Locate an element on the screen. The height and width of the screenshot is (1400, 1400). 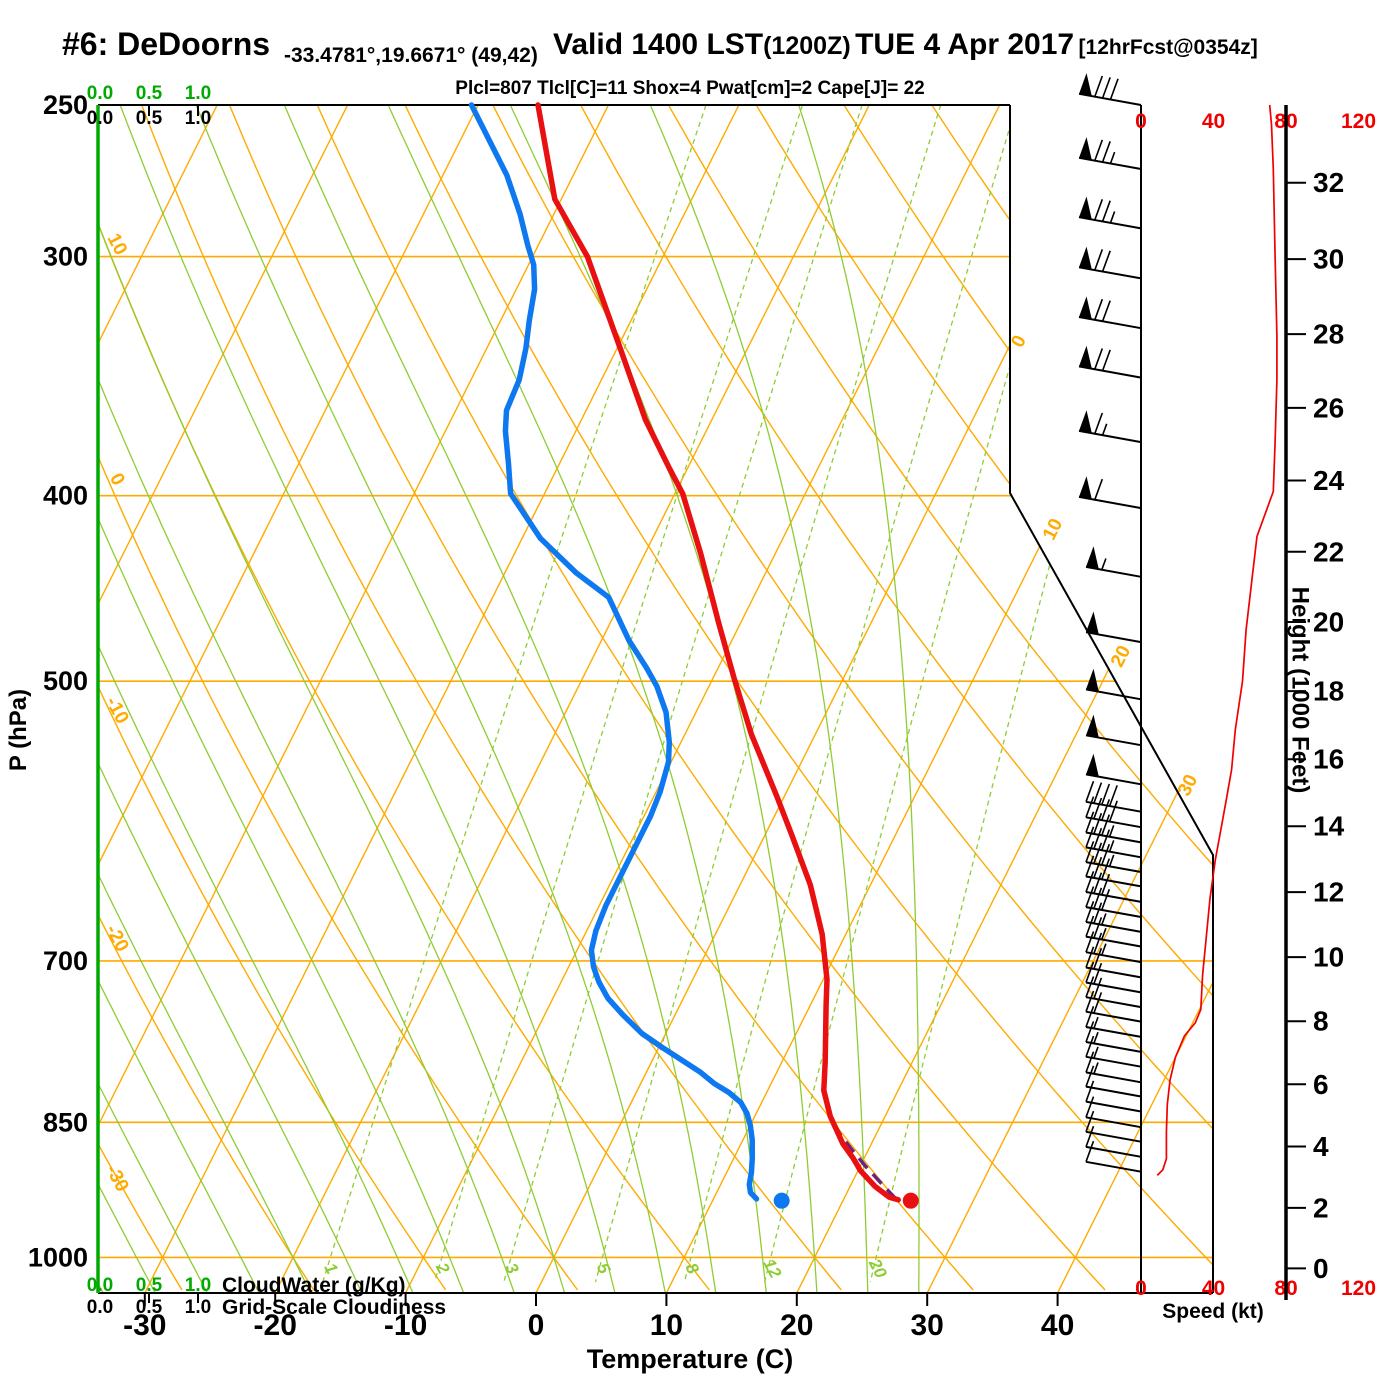
height-tick-label: 10 is located at coordinates (1328, 957).